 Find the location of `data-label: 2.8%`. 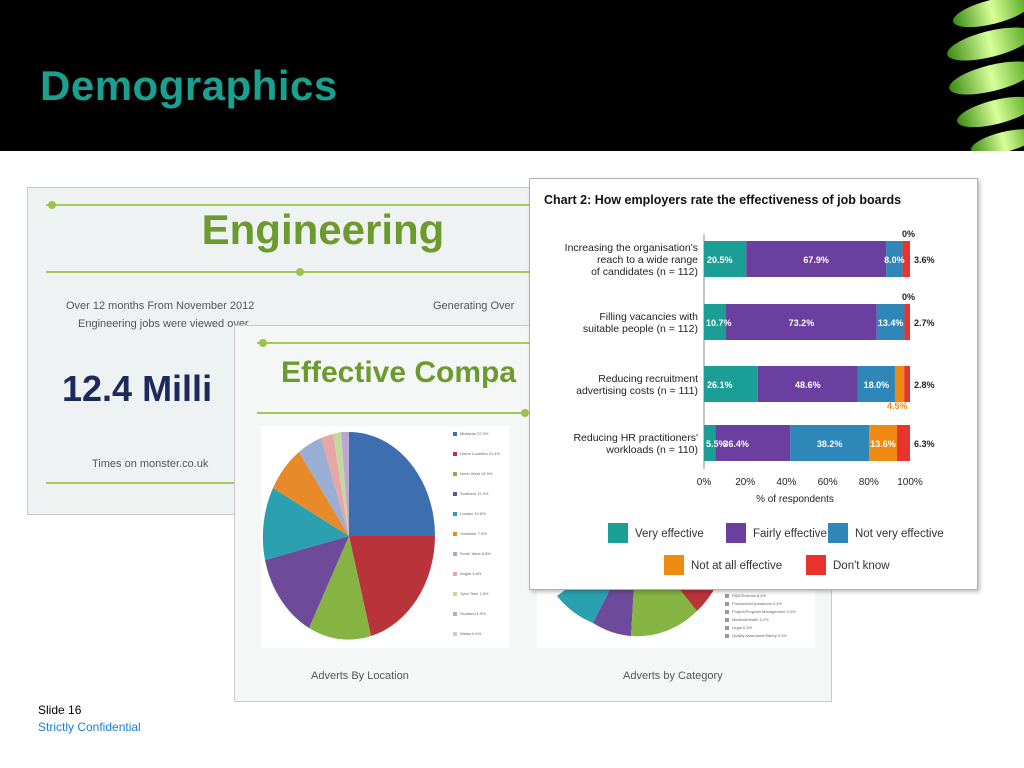

data-label: 2.8% is located at coordinates (924, 385).